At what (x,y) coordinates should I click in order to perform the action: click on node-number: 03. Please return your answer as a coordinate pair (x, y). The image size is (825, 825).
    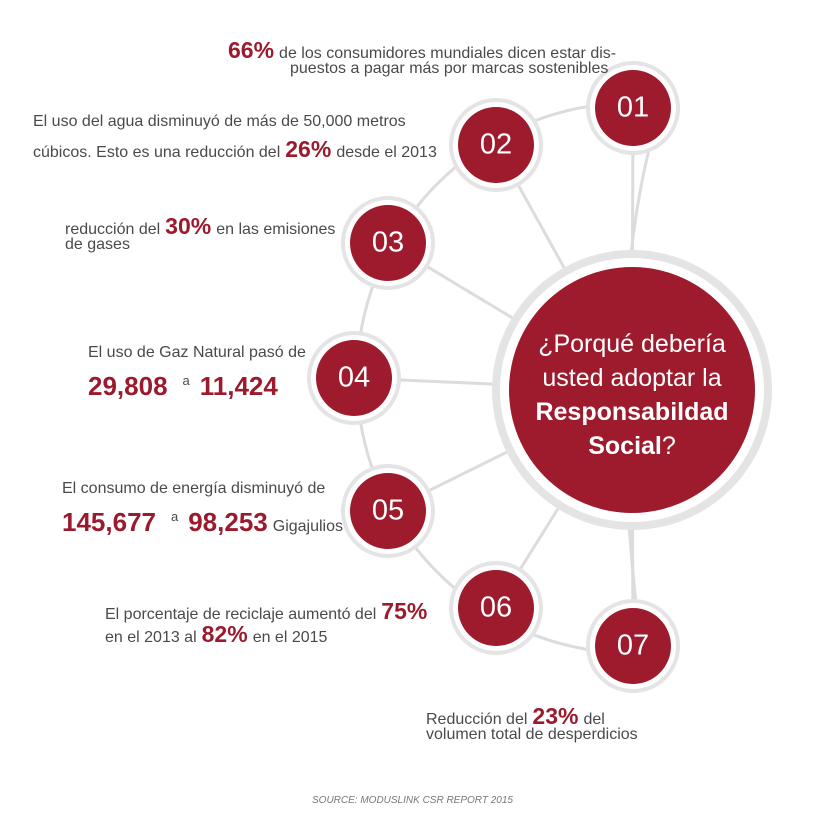
    Looking at the image, I should click on (388, 243).